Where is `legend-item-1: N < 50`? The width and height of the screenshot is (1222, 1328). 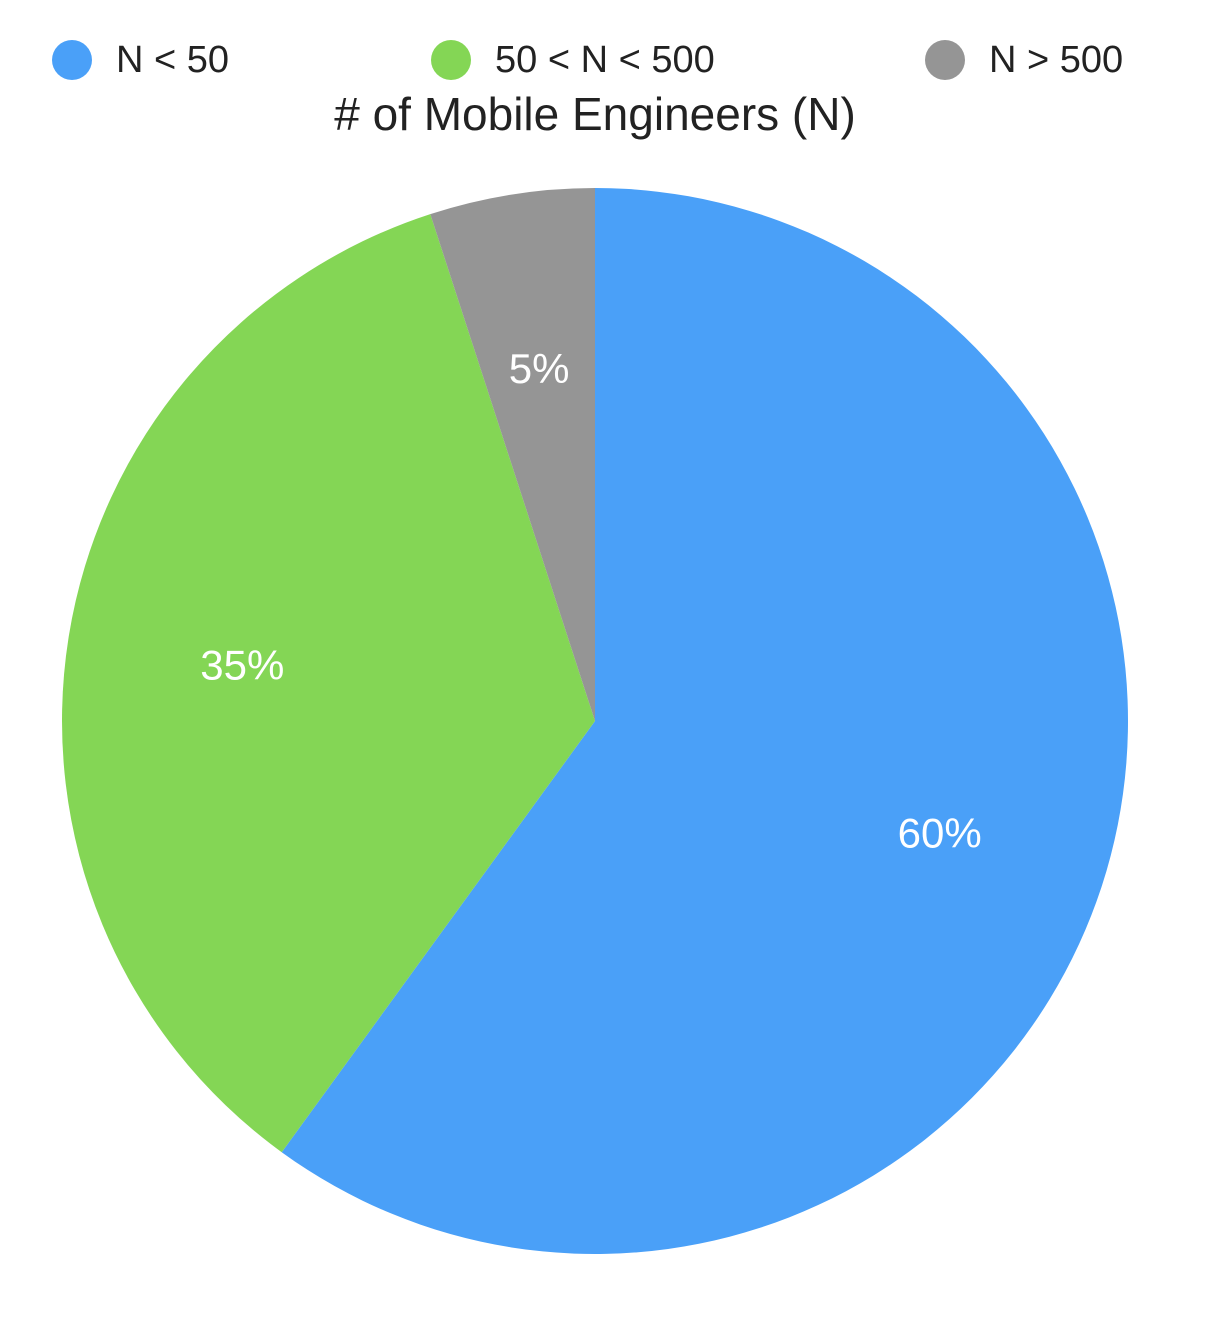
legend-item-1: N < 50 is located at coordinates (140, 60).